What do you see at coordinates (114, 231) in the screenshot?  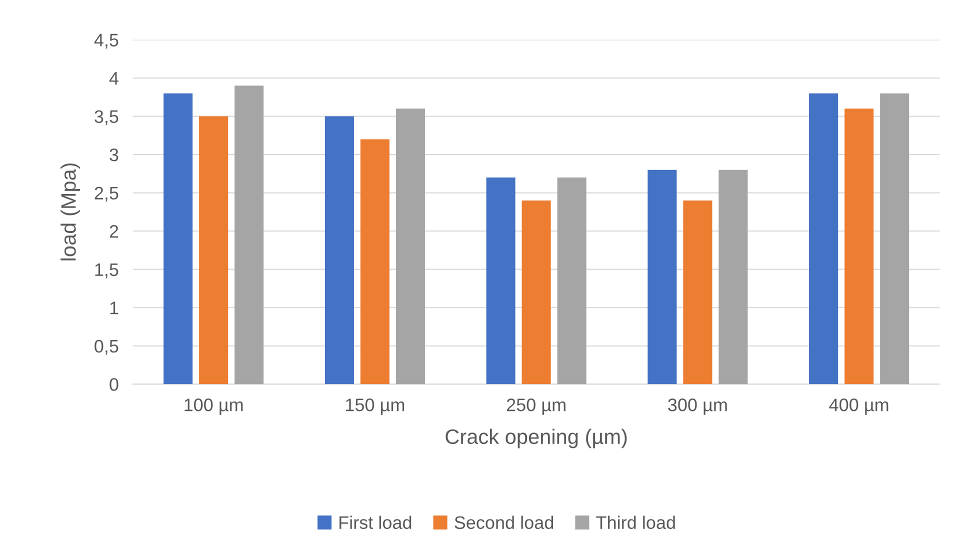 I see `y-tick-label: 2` at bounding box center [114, 231].